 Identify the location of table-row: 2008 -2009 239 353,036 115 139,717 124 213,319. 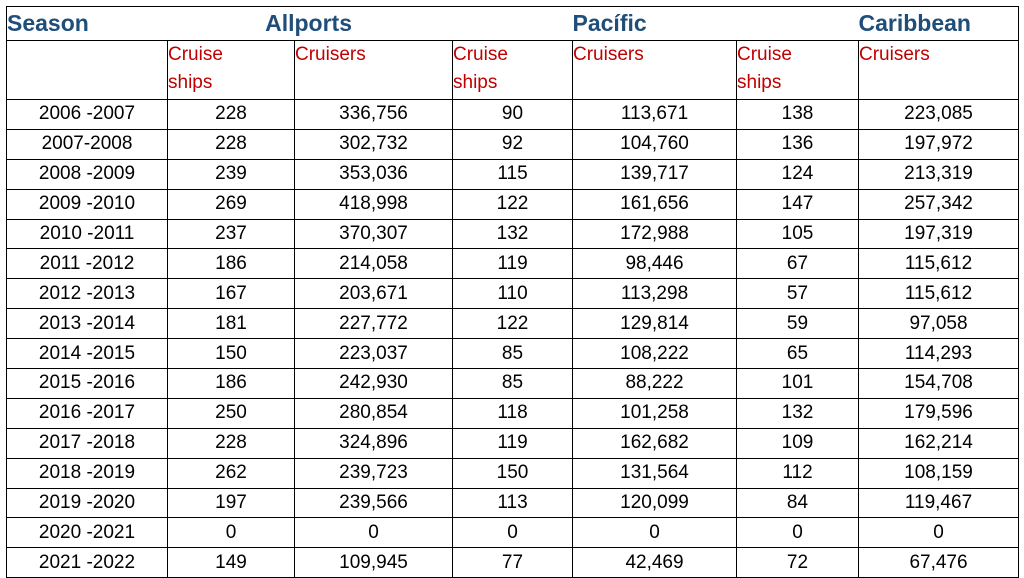
(512, 174).